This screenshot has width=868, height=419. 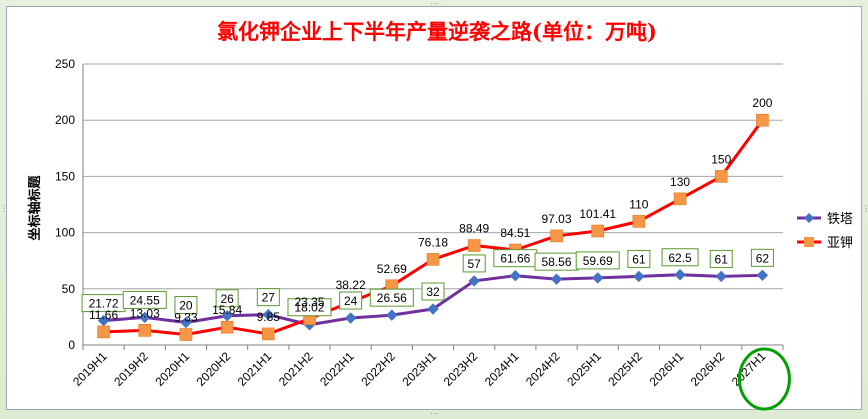 I want to click on y-tick-label: 50, so click(x=69, y=289).